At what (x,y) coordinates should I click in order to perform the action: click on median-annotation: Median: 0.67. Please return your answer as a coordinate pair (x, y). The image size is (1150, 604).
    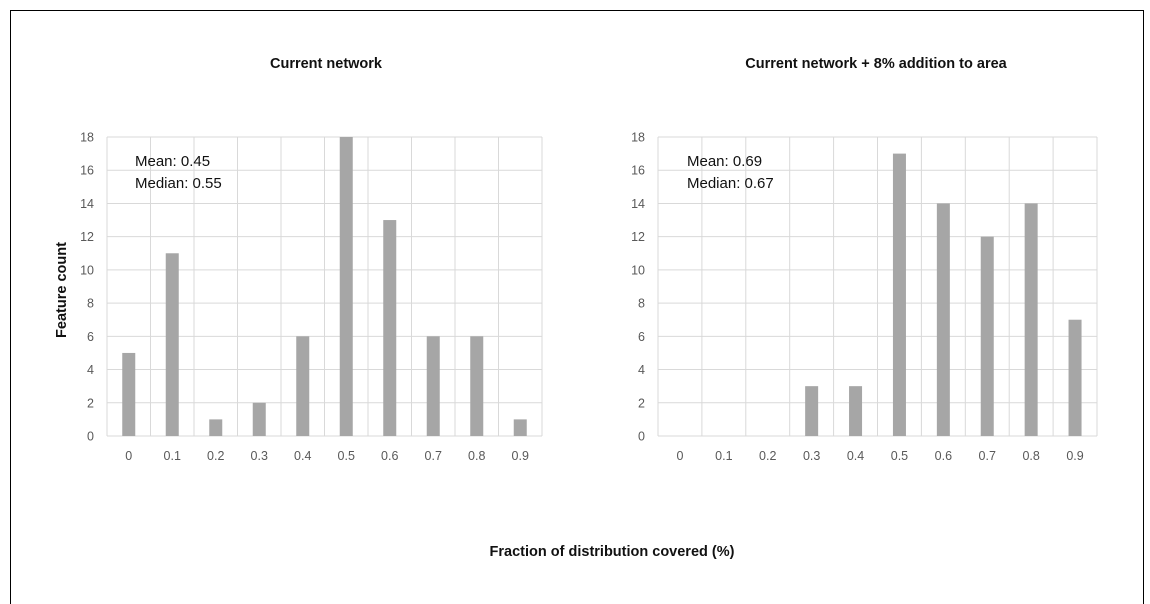
    Looking at the image, I should click on (730, 183).